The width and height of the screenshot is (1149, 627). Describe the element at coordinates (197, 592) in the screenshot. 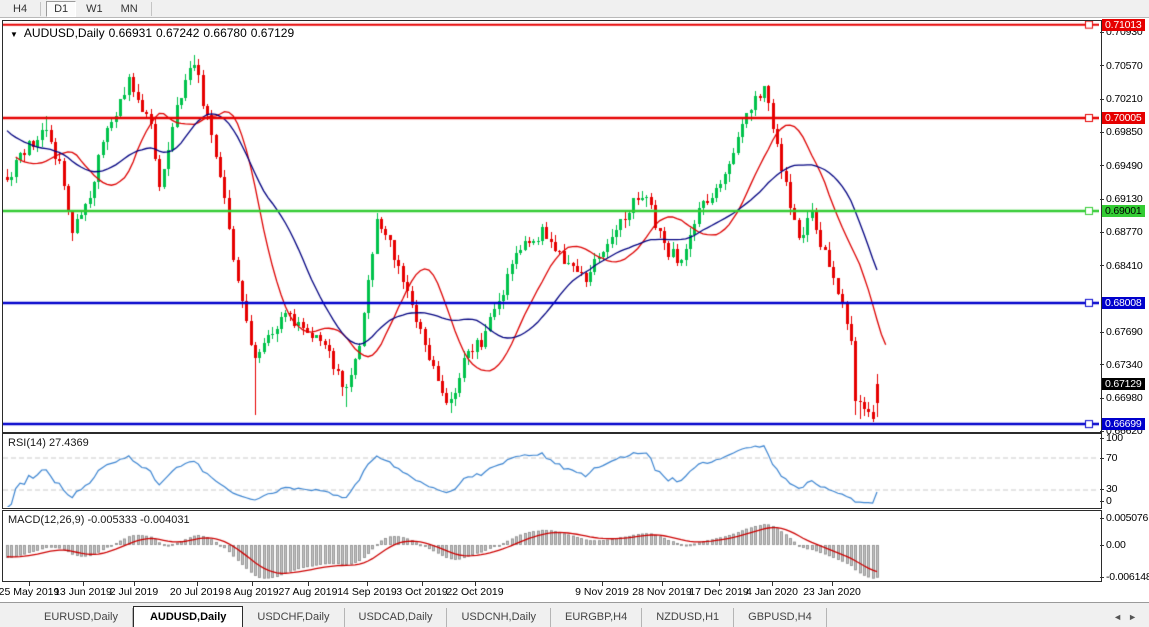

I see `date-tick-label: 20 Jul 2019` at that location.